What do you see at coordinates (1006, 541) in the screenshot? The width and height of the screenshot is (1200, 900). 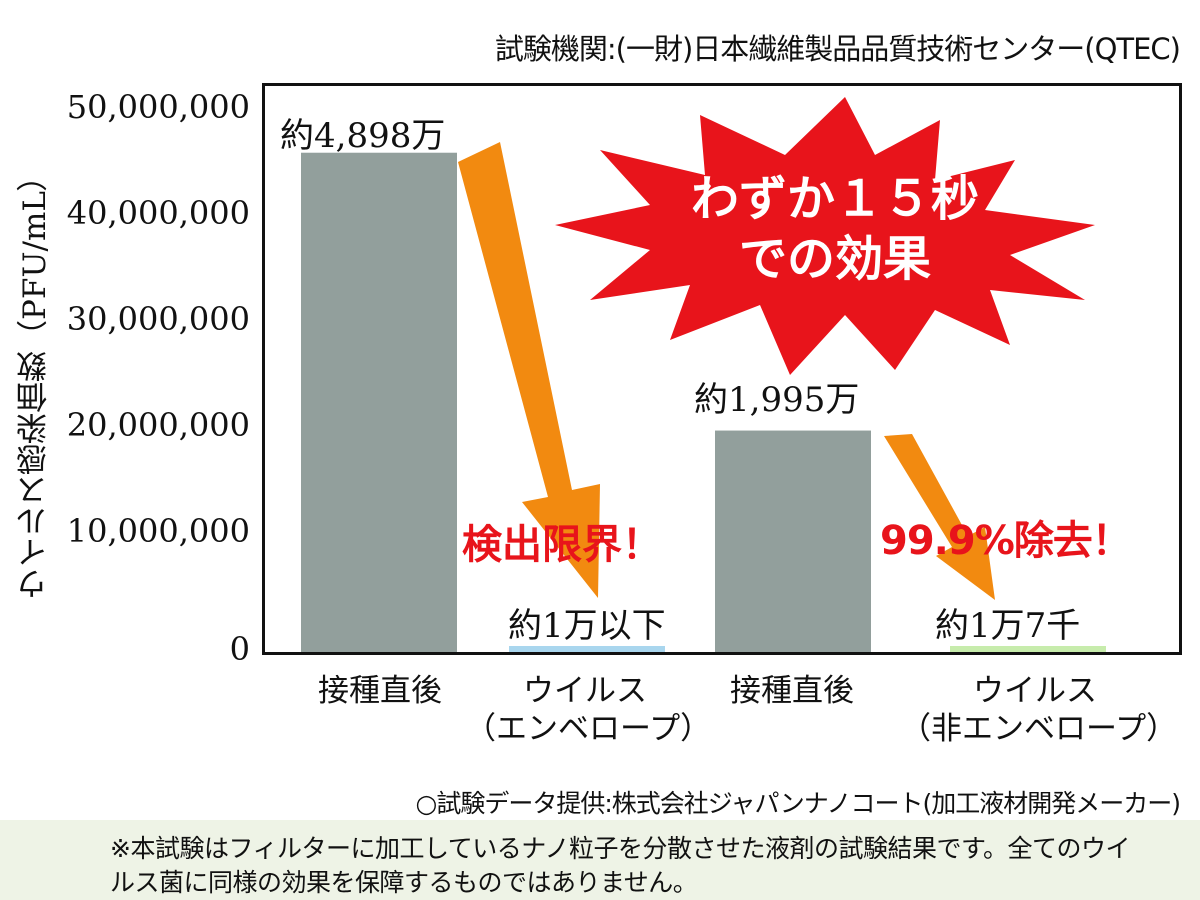 I see `removal-rate-note: 99.9%除去！` at bounding box center [1006, 541].